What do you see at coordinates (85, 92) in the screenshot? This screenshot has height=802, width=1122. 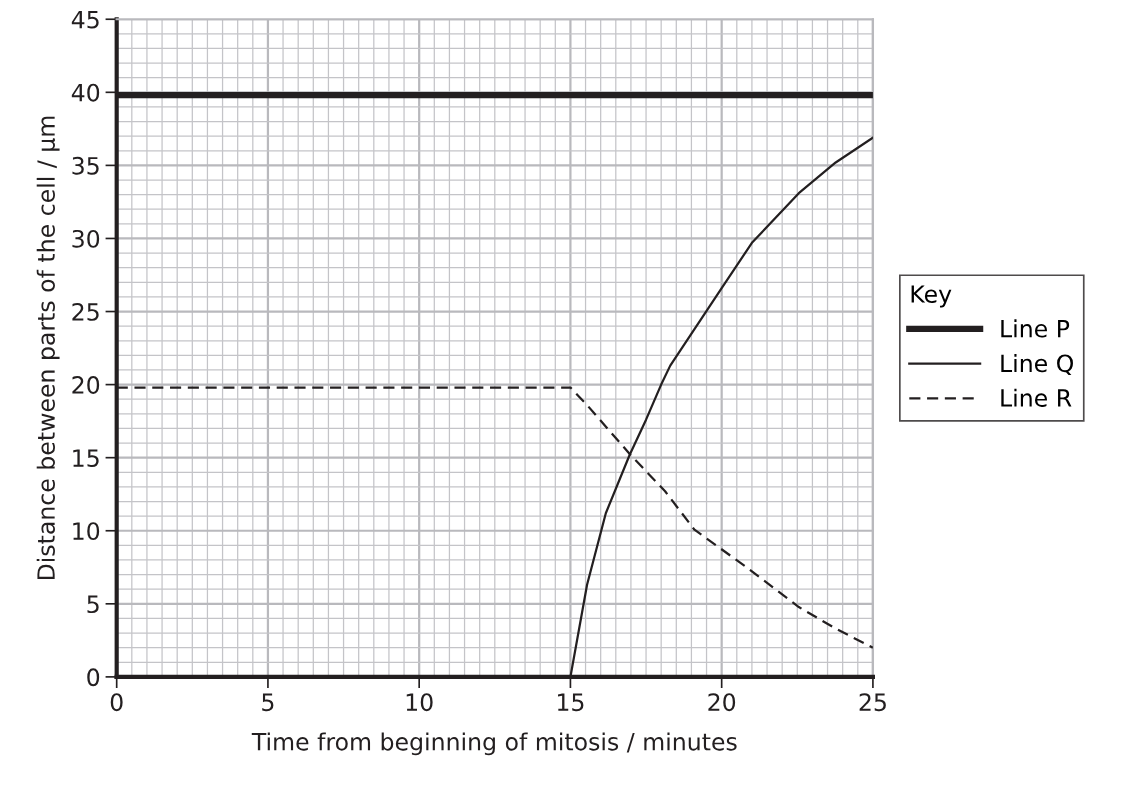 I see `y-tick-label: 40` at bounding box center [85, 92].